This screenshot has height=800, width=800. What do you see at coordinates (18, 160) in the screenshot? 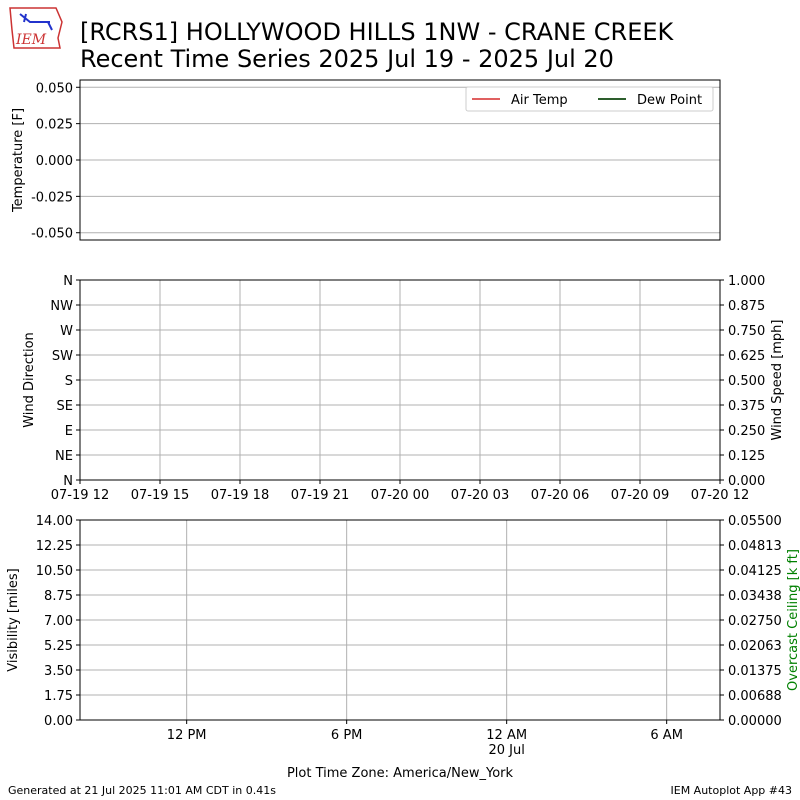
I see `y-axis-label: Temperature [F]` at bounding box center [18, 160].